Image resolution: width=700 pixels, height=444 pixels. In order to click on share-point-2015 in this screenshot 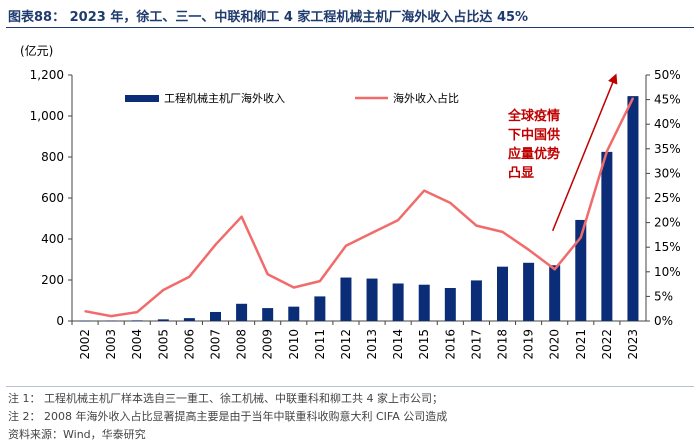, I will do `click(424, 190)`.